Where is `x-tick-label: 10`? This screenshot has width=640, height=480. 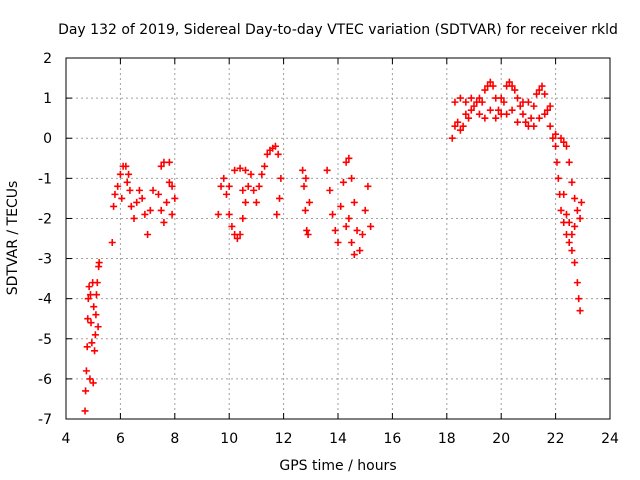 x-tick-label: 10 is located at coordinates (229, 439).